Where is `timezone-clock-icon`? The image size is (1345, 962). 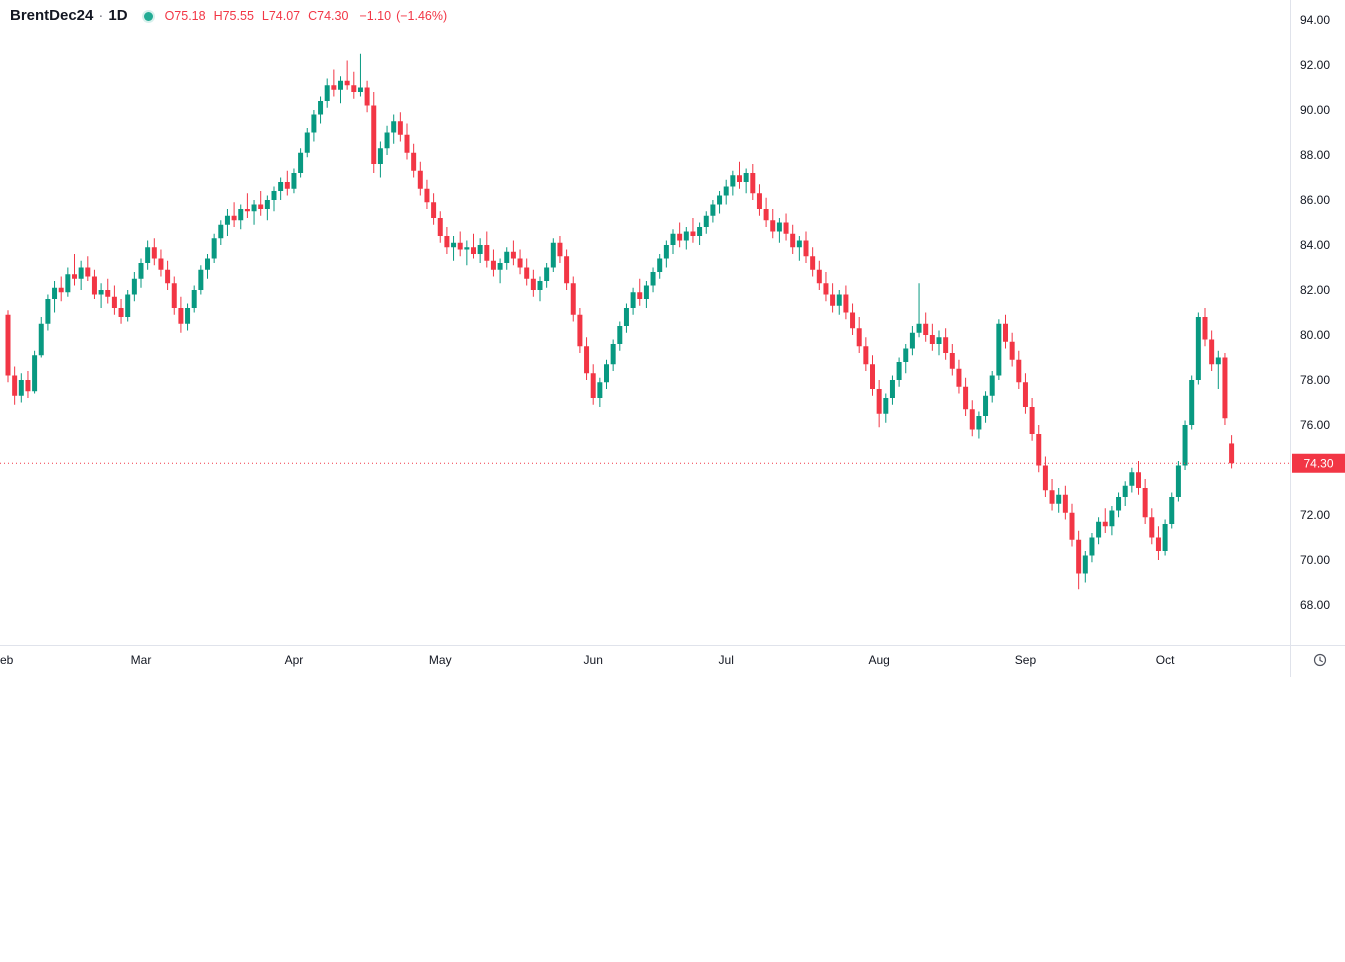
timezone-clock-icon is located at coordinates (1320, 660).